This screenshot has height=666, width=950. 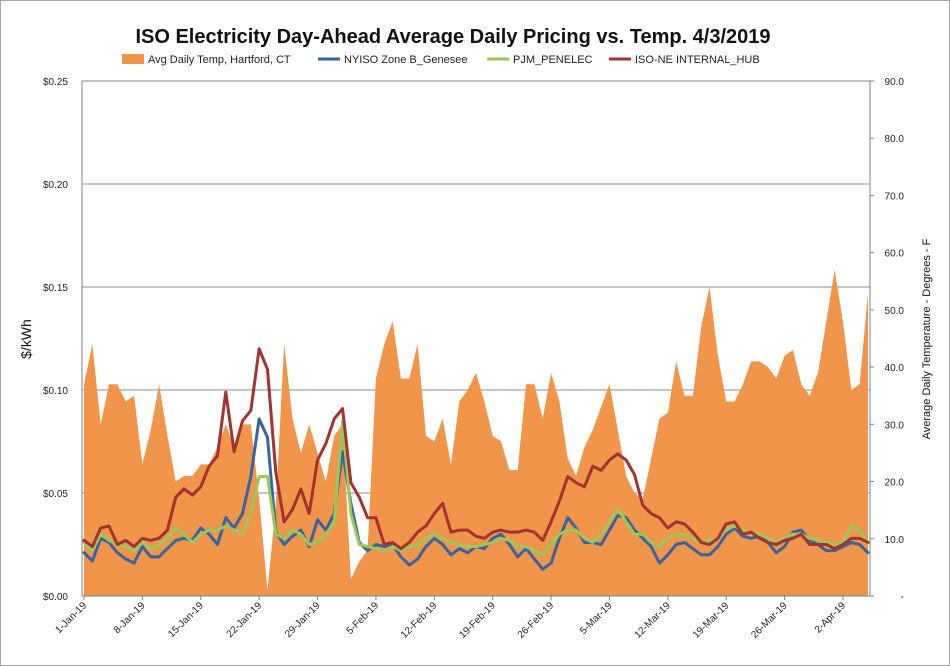 I want to click on y-axis-label: $/kWh, so click(x=26, y=339).